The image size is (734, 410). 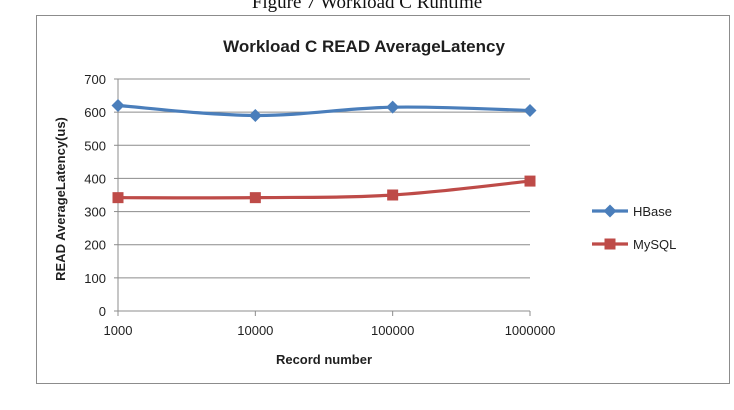 I want to click on series-hbase, so click(x=324, y=110).